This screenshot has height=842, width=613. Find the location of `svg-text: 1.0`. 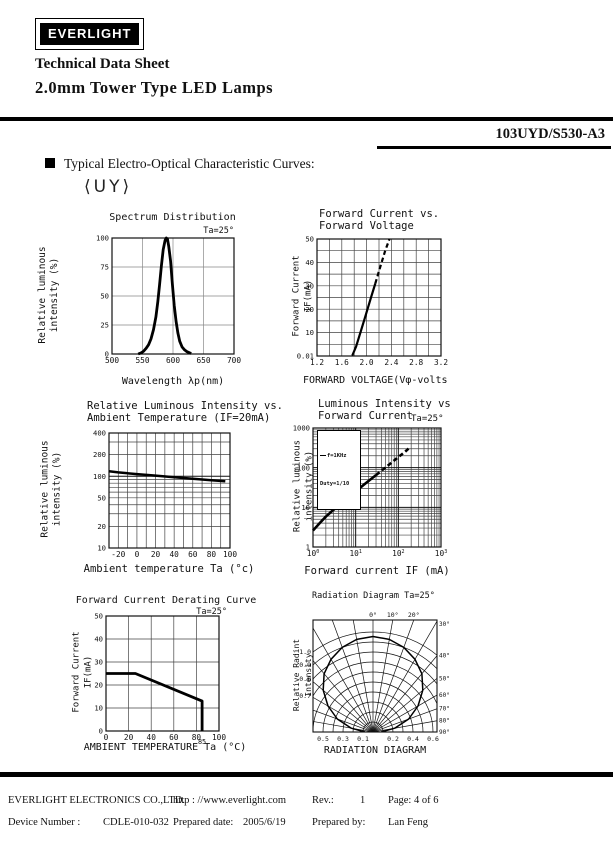

svg-text: 1.0 is located at coordinates (305, 652).